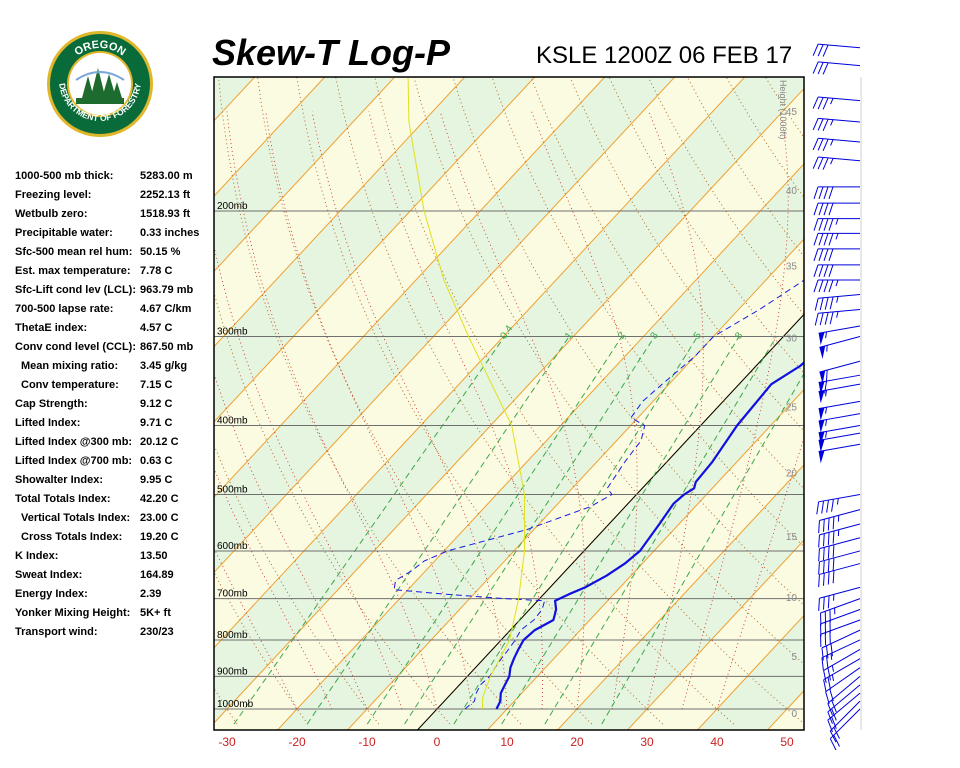 The width and height of the screenshot is (960, 768). Describe the element at coordinates (51, 404) in the screenshot. I see `index-label: Cap Strength:` at that location.